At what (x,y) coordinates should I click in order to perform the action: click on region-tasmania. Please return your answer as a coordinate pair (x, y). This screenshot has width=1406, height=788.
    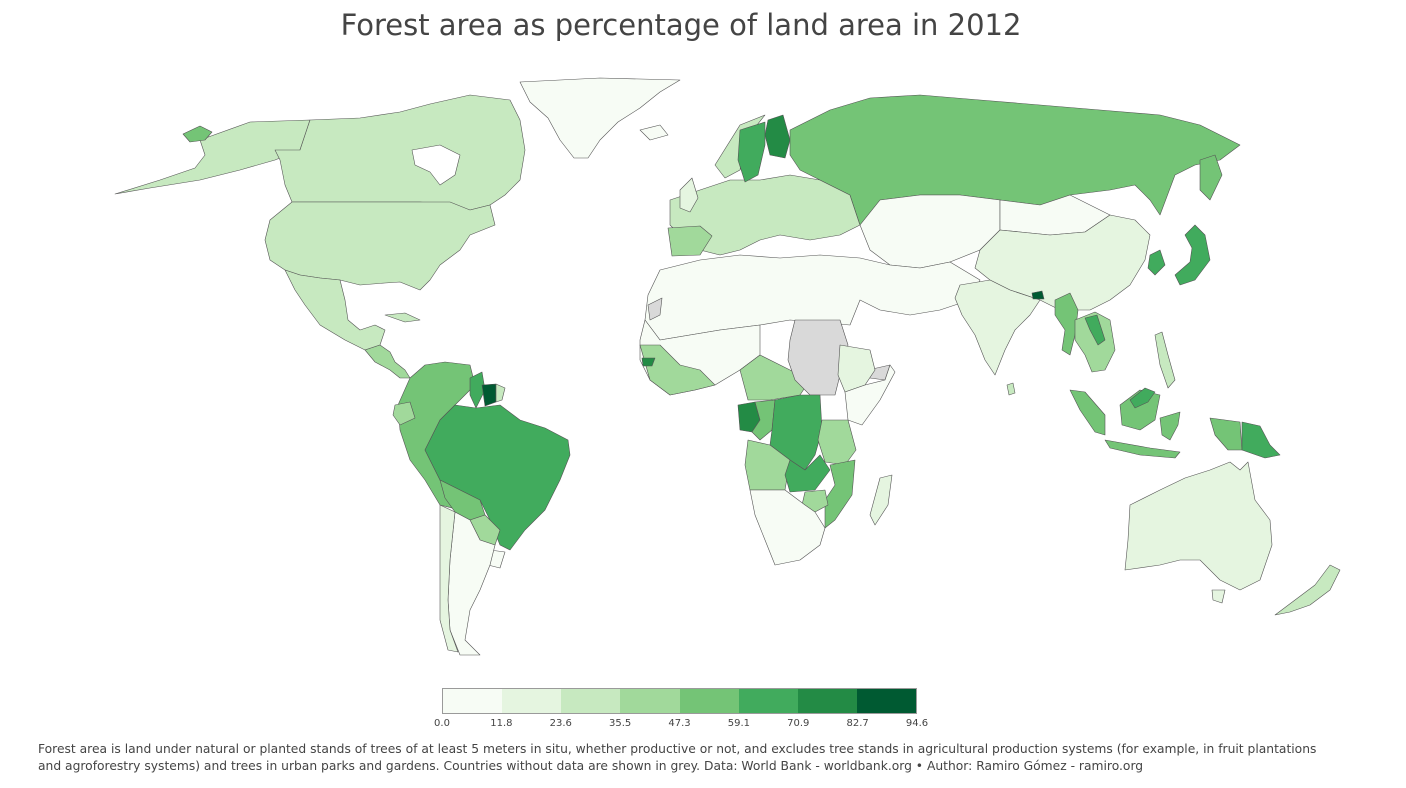
    Looking at the image, I should click on (1218, 596).